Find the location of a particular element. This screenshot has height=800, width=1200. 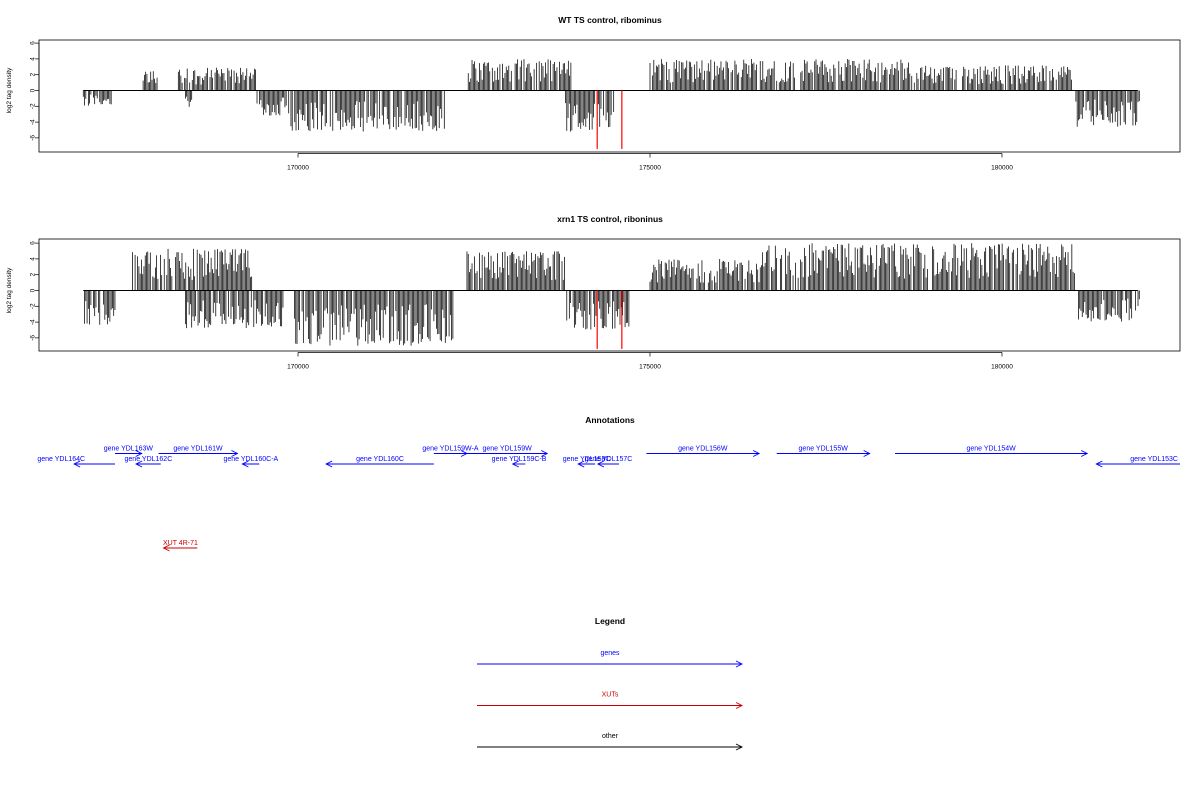

feature: gene YDL154W is located at coordinates (991, 451).